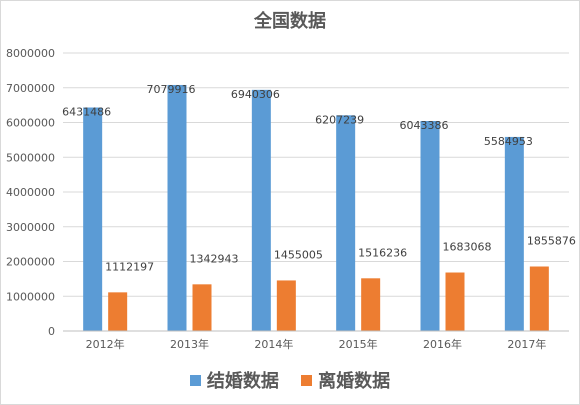 This screenshot has width=580, height=405. I want to click on y-tick-label: 8000000, so click(30, 53).